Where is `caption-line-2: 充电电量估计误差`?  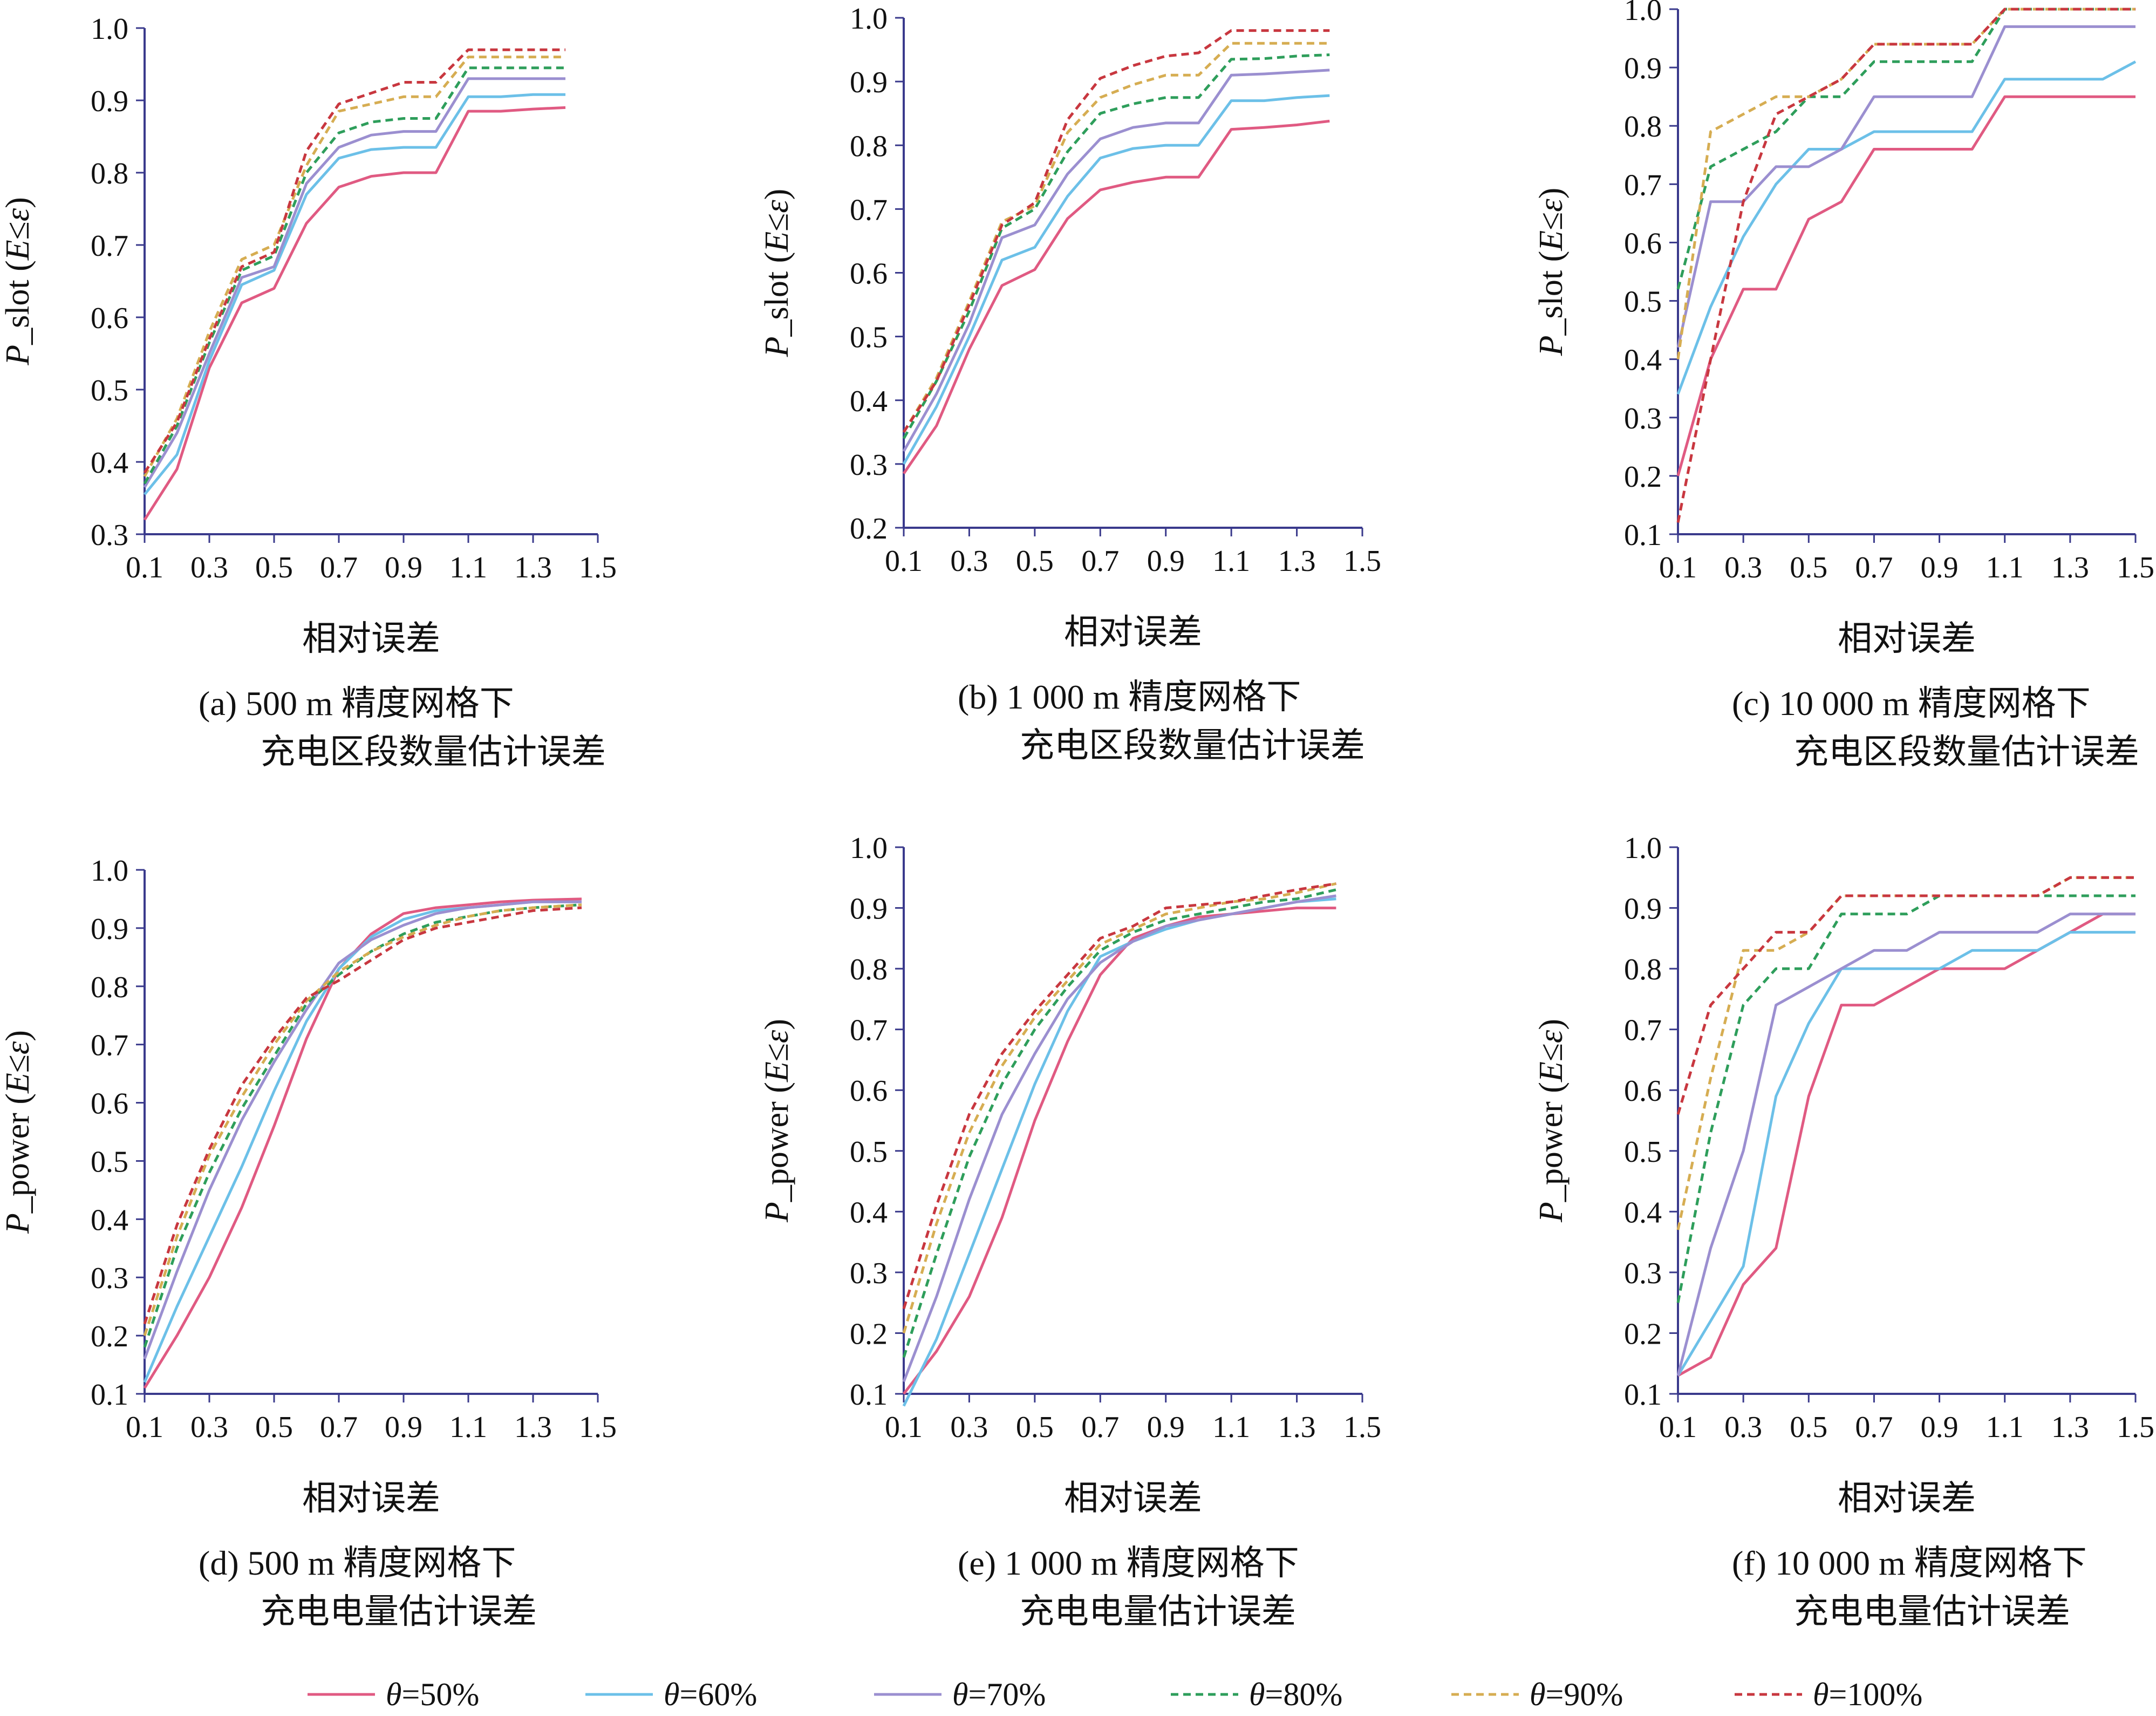 caption-line-2: 充电电量估计误差 is located at coordinates (399, 1611).